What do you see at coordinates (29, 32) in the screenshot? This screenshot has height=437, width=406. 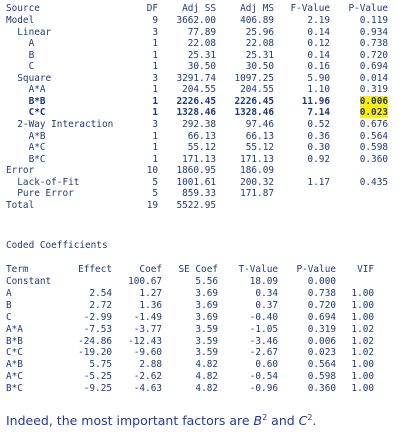 I see `anova-cell-source: Linear` at bounding box center [29, 32].